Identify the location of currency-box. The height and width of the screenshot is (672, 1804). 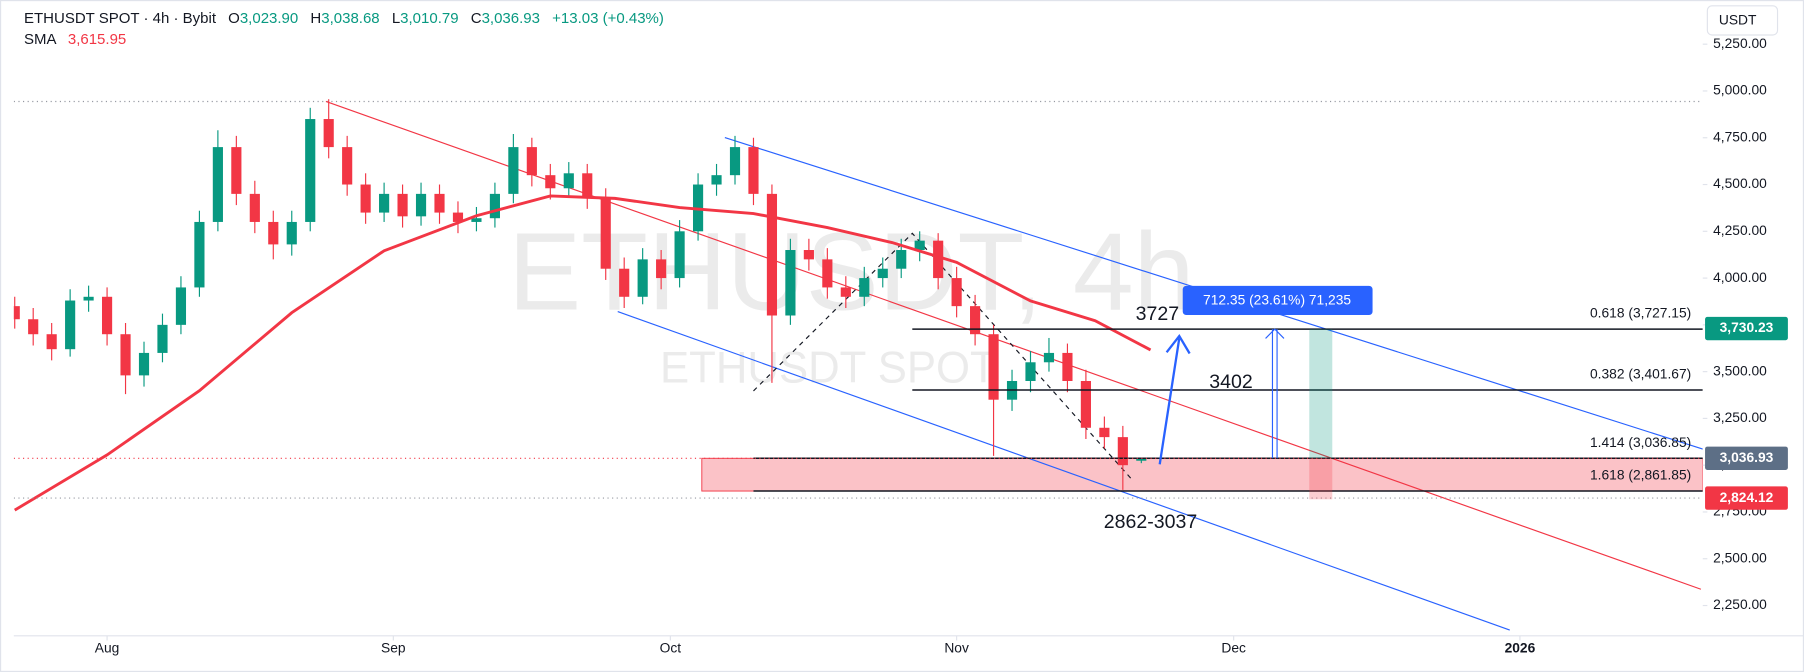
(1742, 20).